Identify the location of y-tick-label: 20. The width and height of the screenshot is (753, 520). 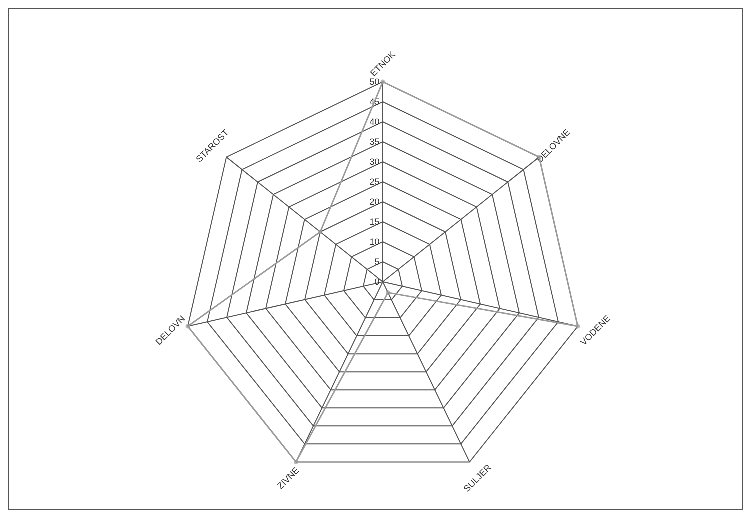
(375, 202).